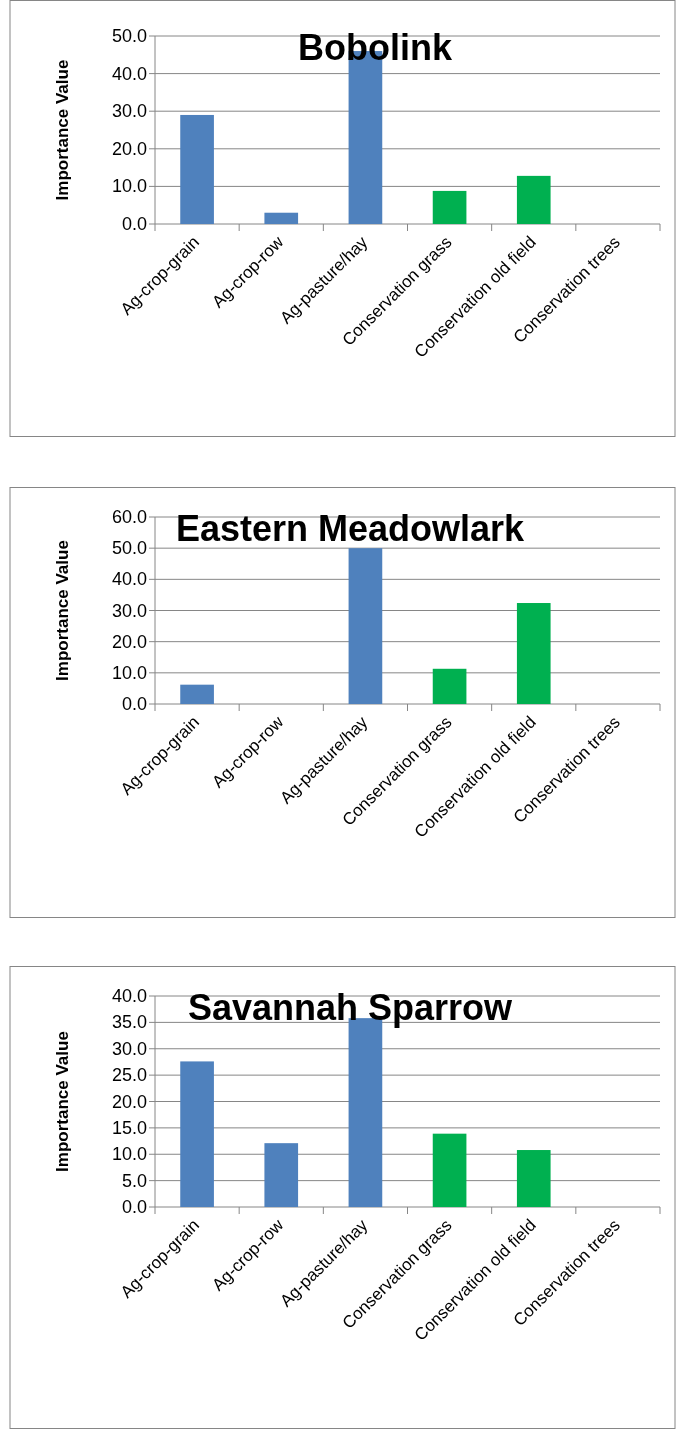 The height and width of the screenshot is (1429, 676). I want to click on chart-title: Bobolink, so click(375, 47).